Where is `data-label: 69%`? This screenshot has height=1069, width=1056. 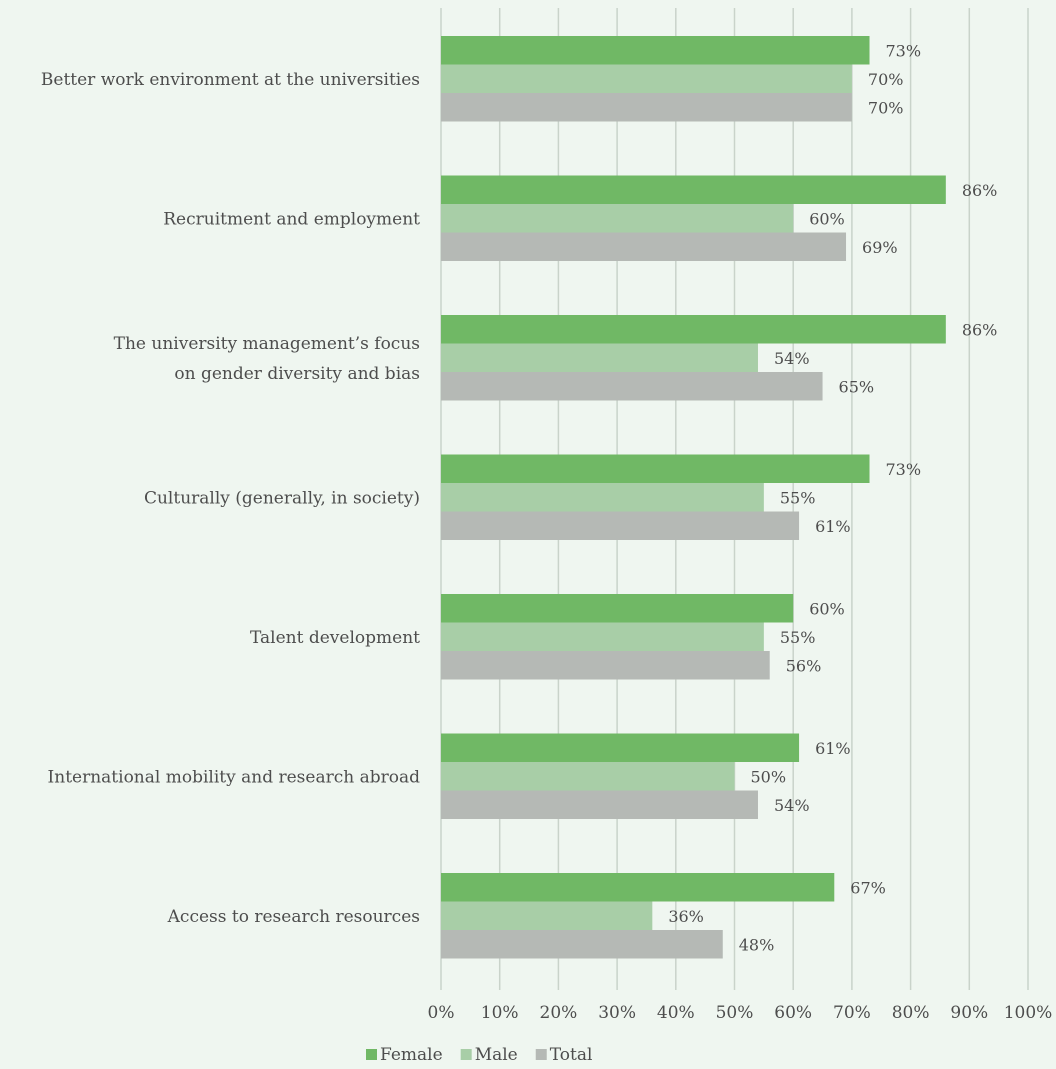
data-label: 69% is located at coordinates (880, 247).